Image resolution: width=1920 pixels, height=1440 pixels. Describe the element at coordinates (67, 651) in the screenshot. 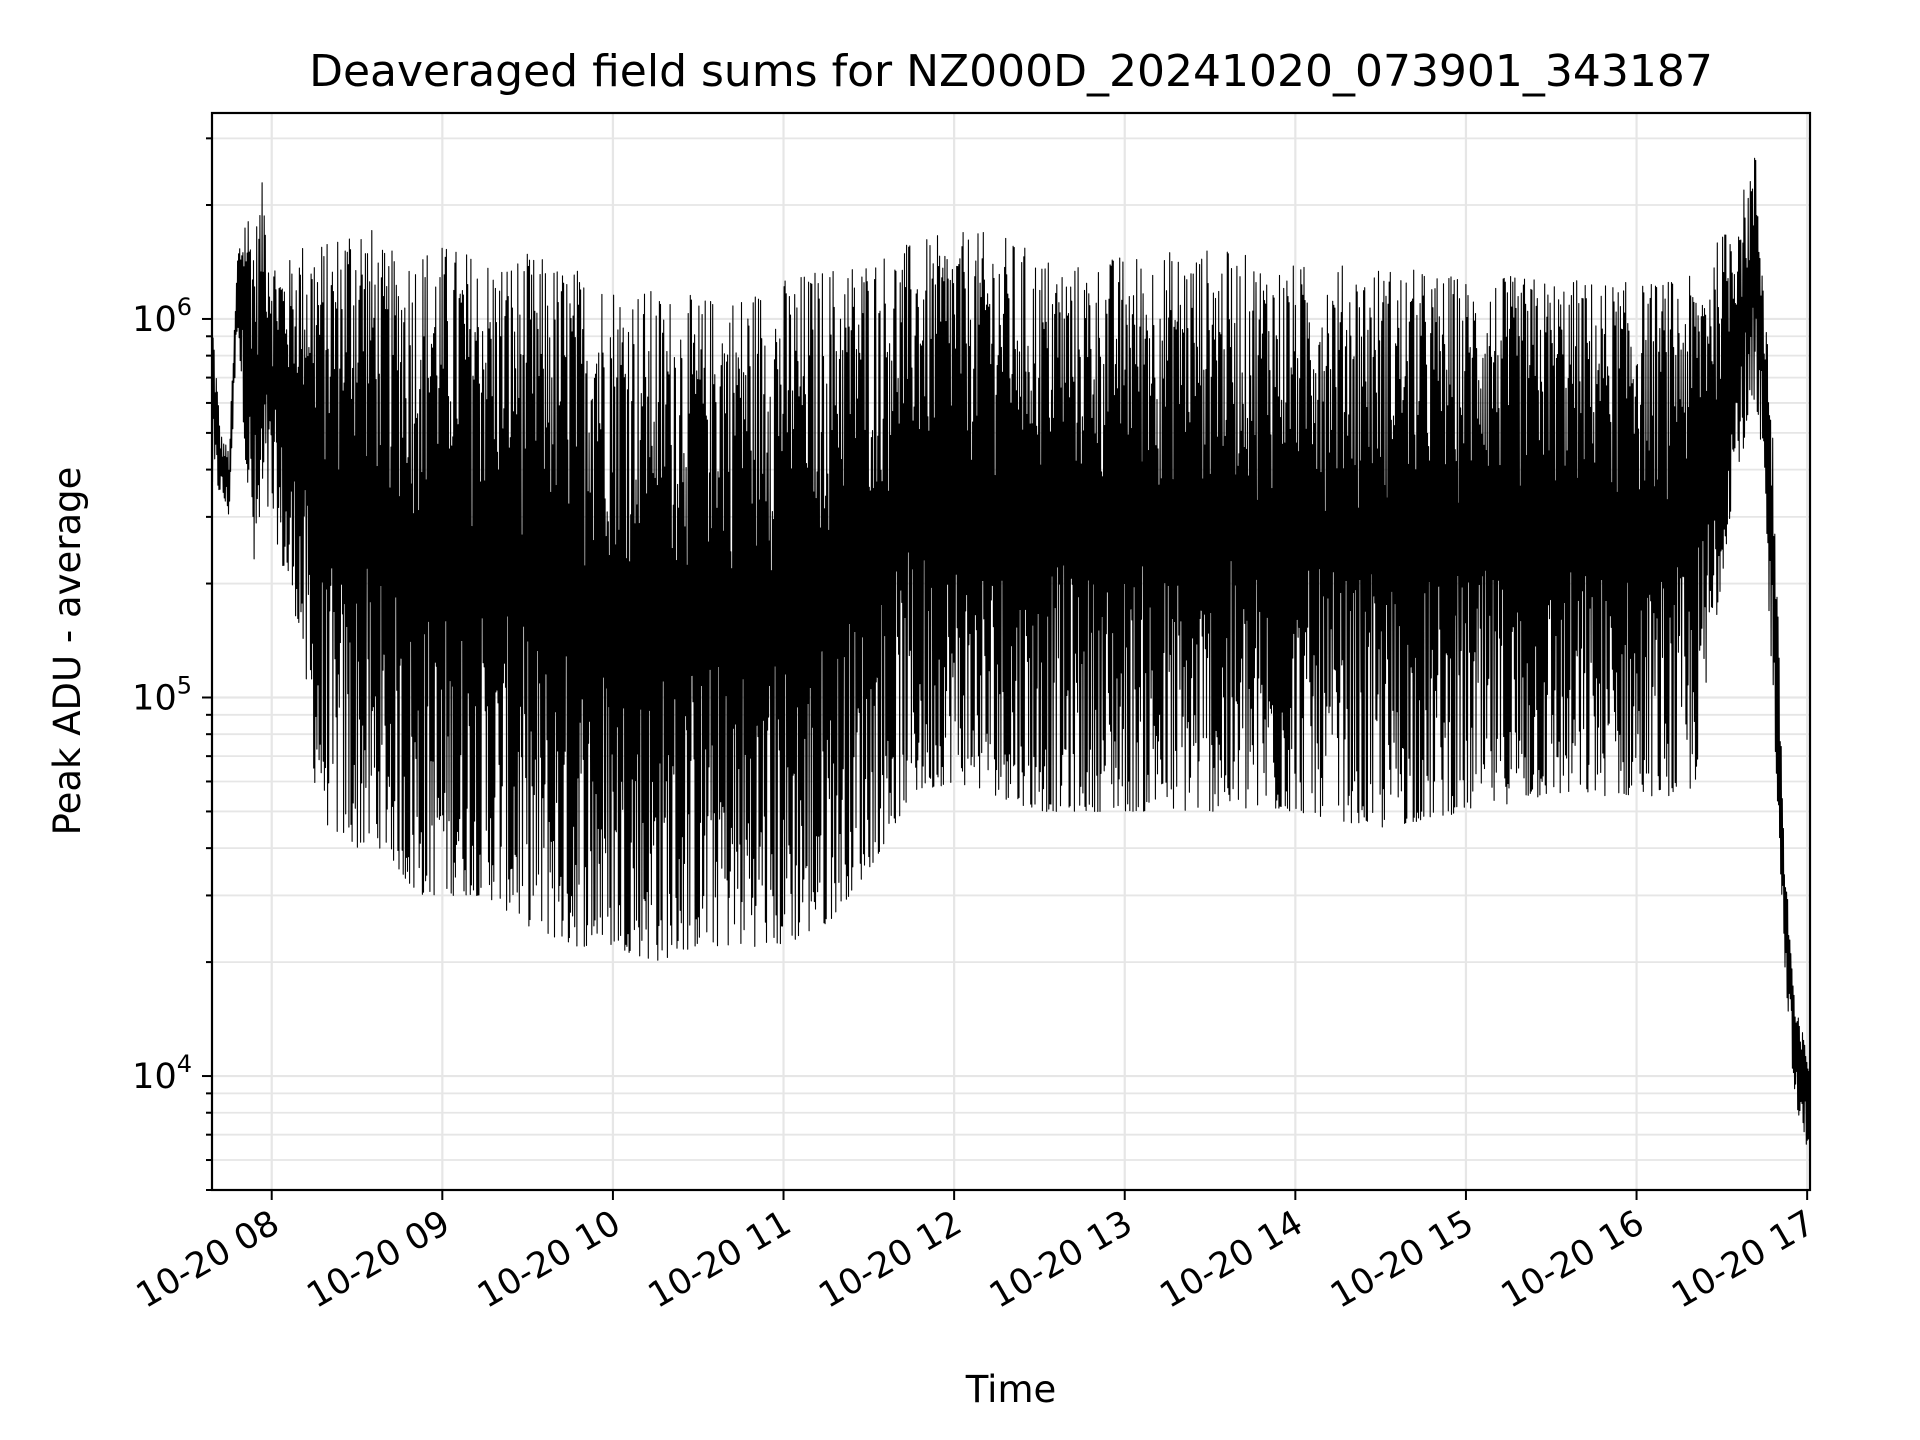

I see `y-axis-label: Peak ADU - average` at that location.